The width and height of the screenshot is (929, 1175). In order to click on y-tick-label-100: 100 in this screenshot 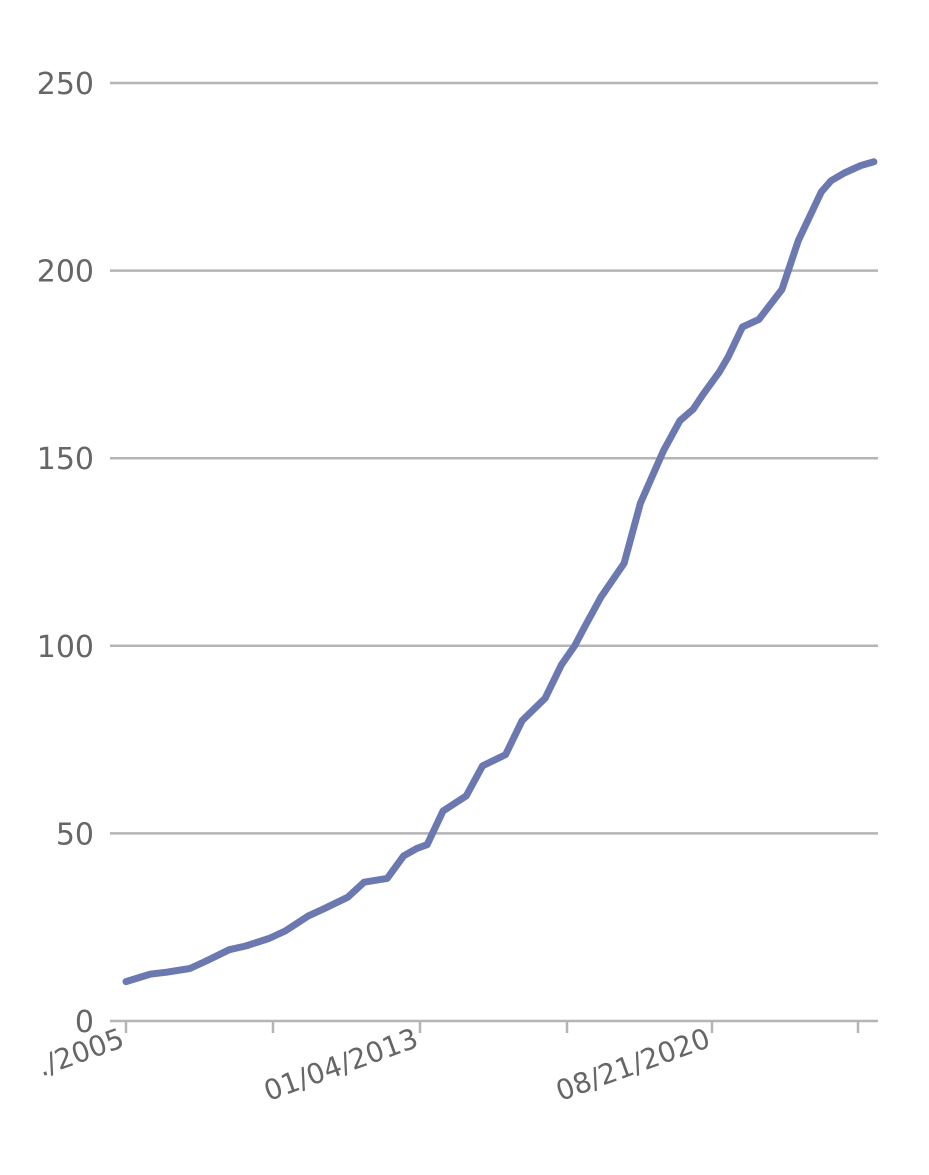, I will do `click(65, 647)`.